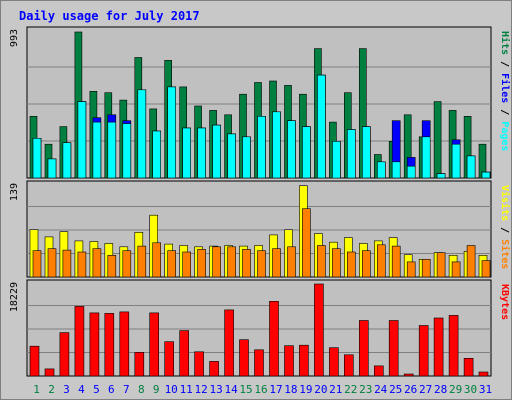 The width and height of the screenshot is (512, 400). I want to click on x-tick-day-6: 6, so click(111, 389).